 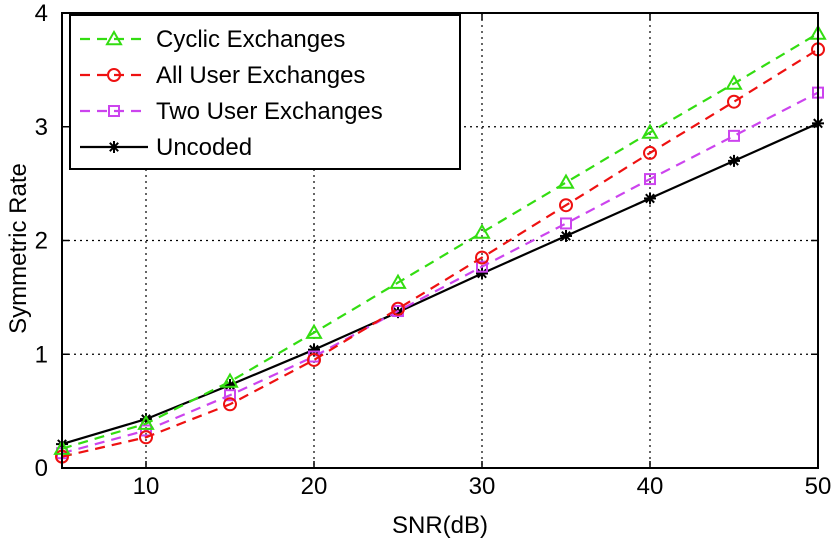 What do you see at coordinates (18, 248) in the screenshot?
I see `y-axis-label: Symmetric Rate` at bounding box center [18, 248].